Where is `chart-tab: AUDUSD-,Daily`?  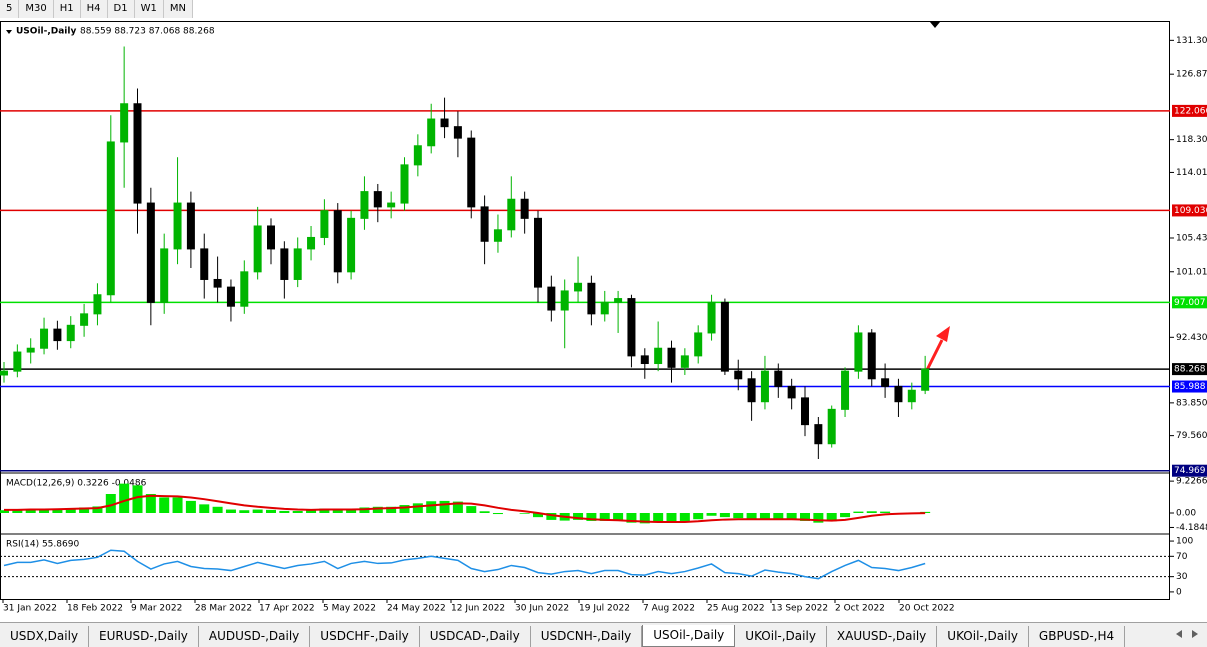 chart-tab: AUDUSD-,Daily is located at coordinates (254, 636).